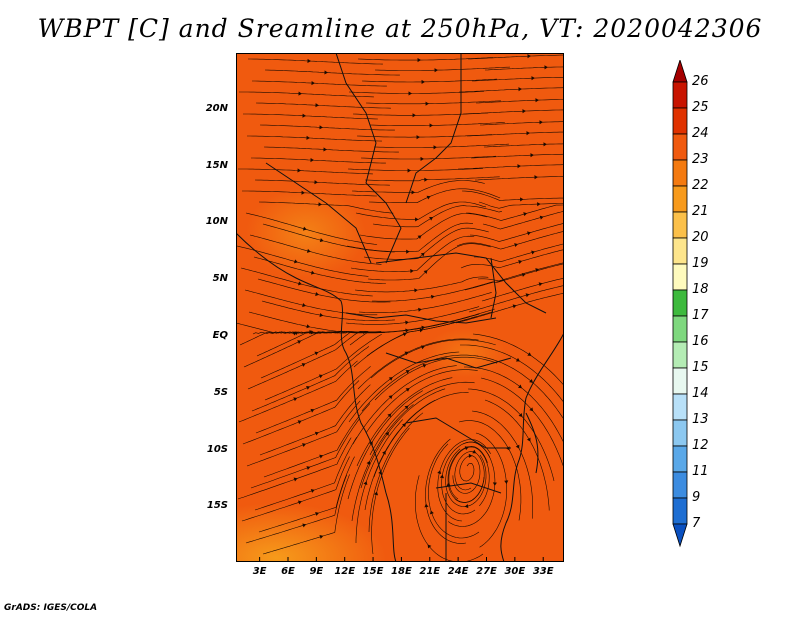  I want to click on lon-label: 6E, so click(288, 571).